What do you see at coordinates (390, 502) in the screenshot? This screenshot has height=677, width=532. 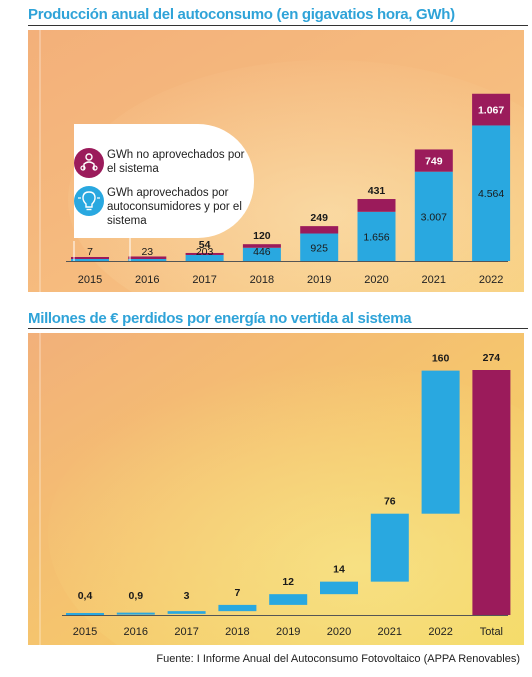 I see `waterfall-label-2021: 76` at bounding box center [390, 502].